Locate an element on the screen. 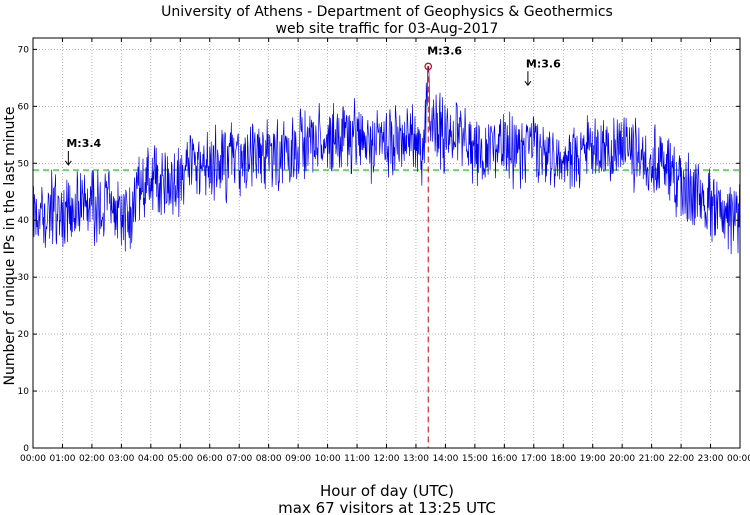 The width and height of the screenshot is (750, 515). x-tick-label: 13:00 is located at coordinates (416, 459).